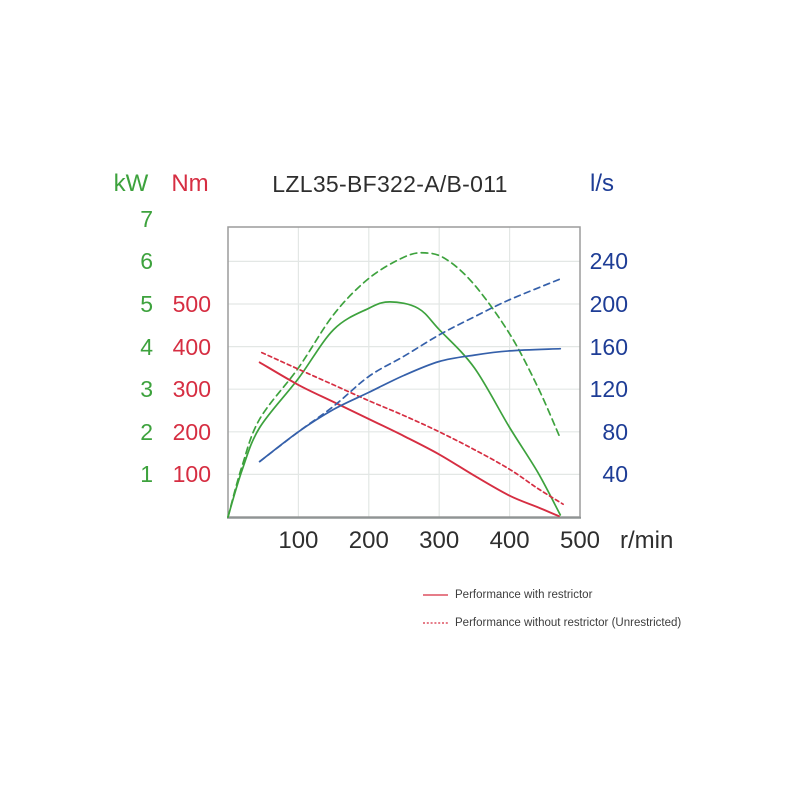  I want to click on x-axis-tick-label: 100, so click(298, 540).